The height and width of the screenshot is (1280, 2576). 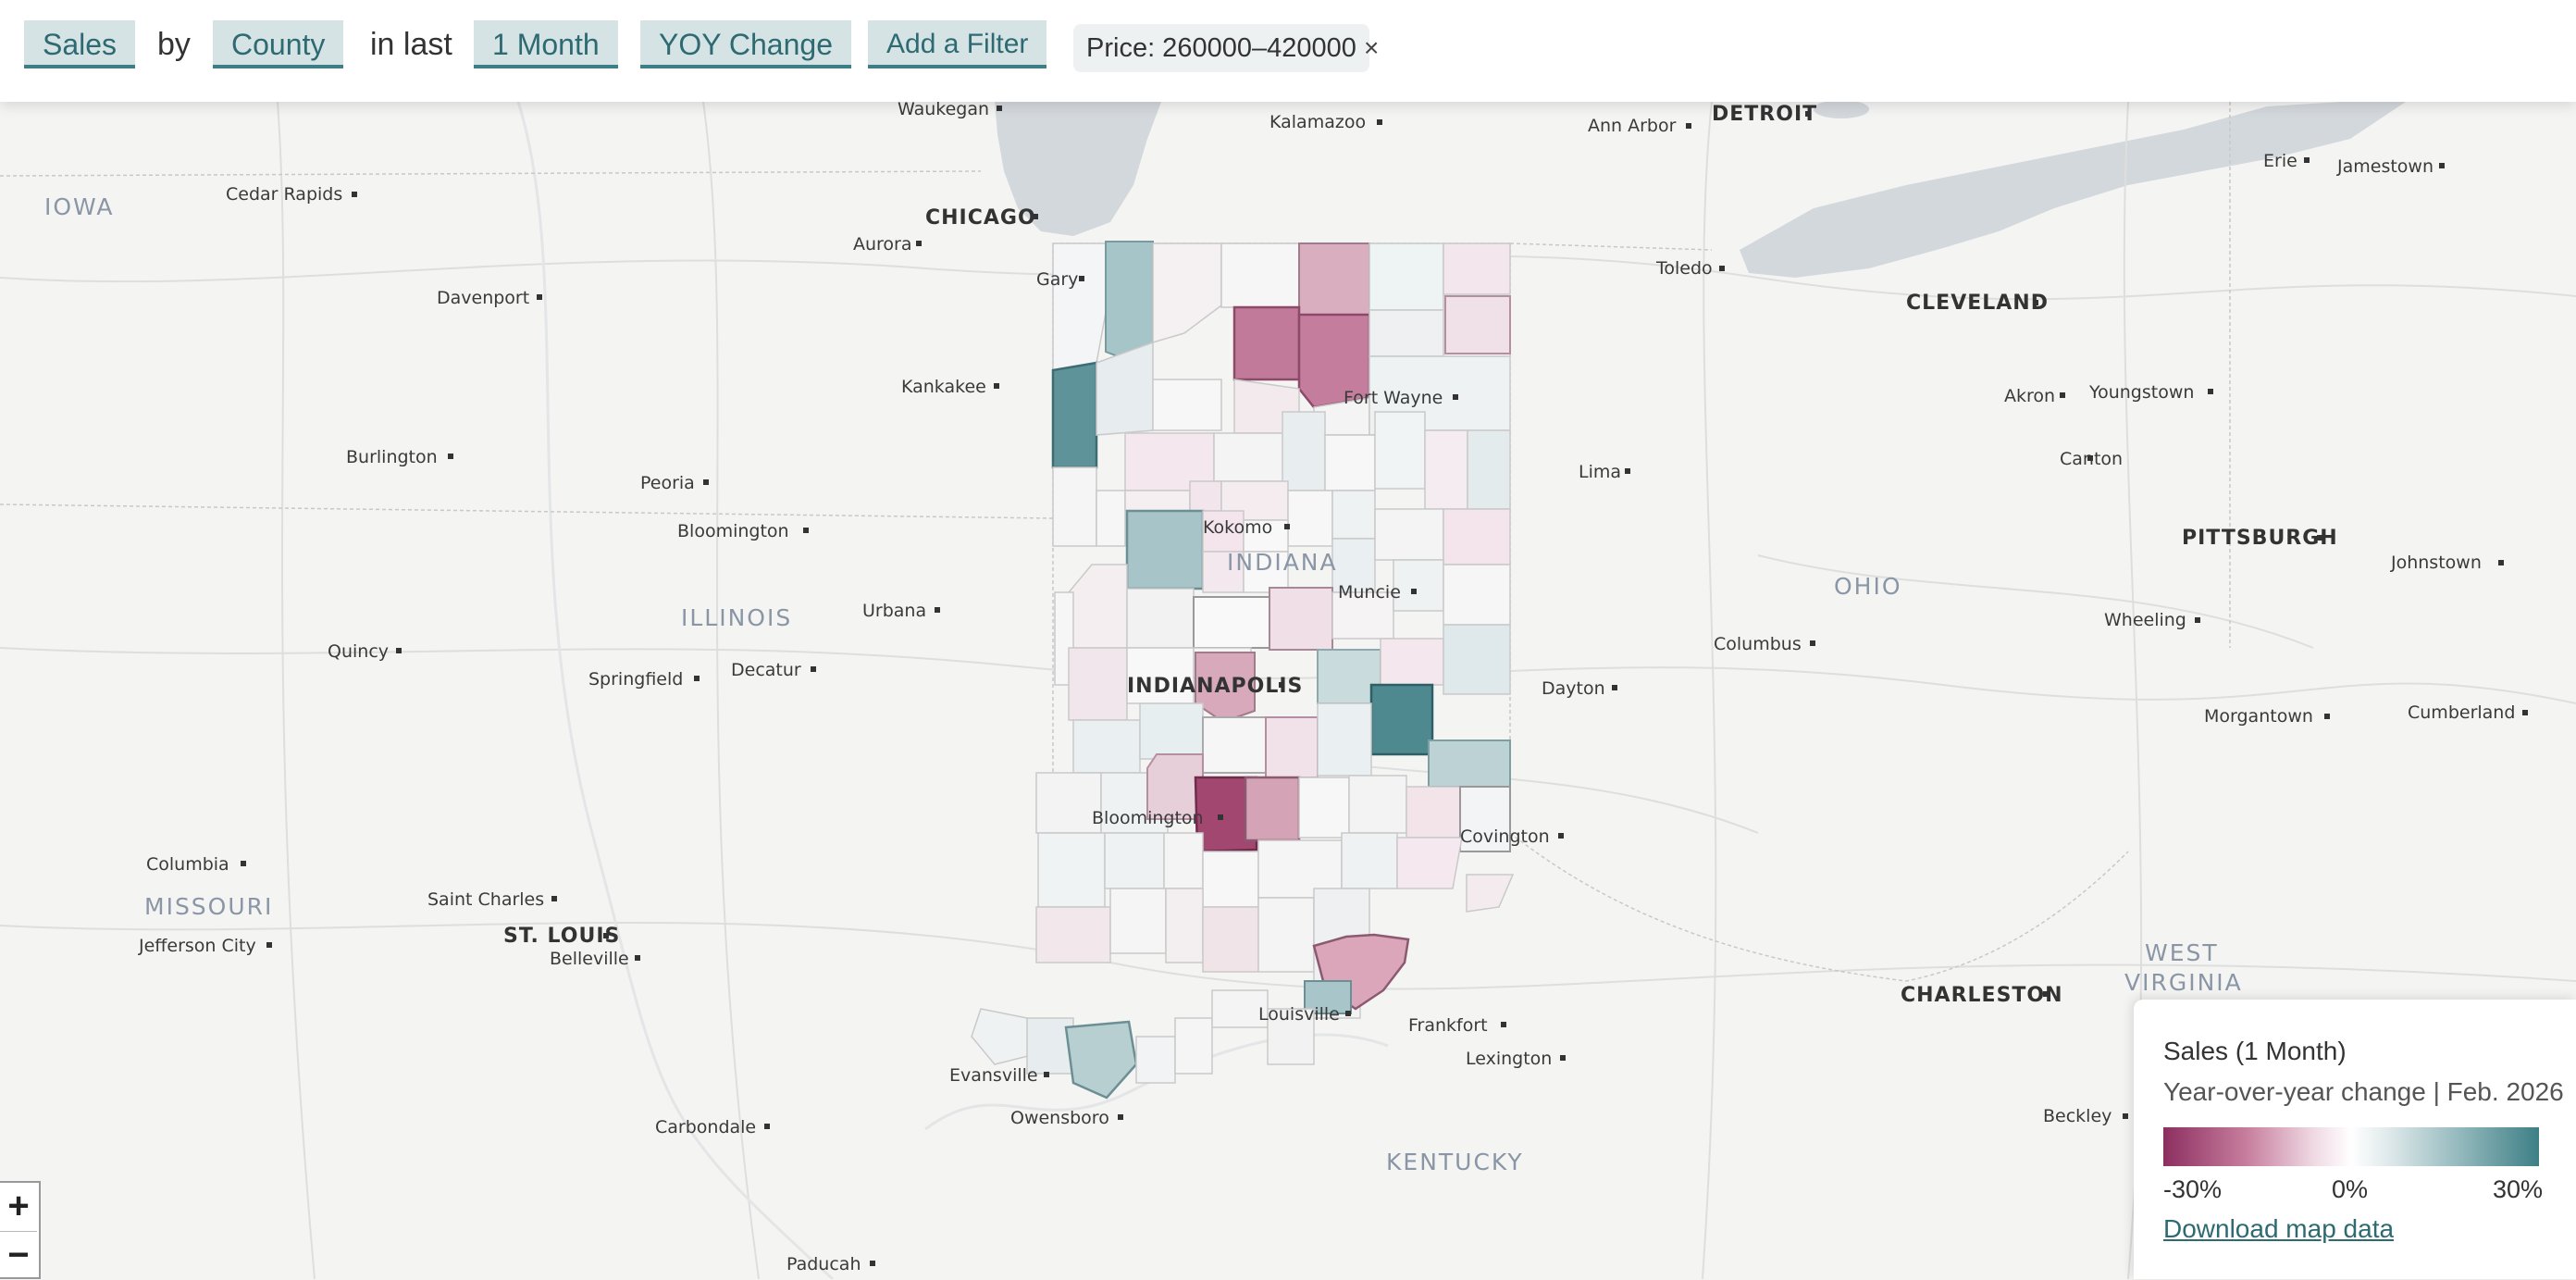 What do you see at coordinates (1057, 279) in the screenshot?
I see `city-gary: Gary` at bounding box center [1057, 279].